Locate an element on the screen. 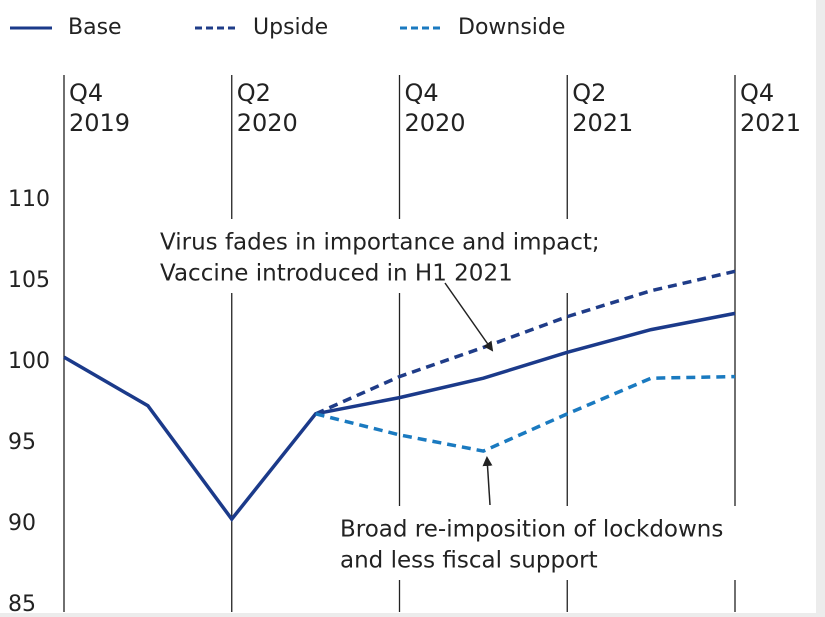 The width and height of the screenshot is (825, 617). annotation-text: Virus fades in importance and impact; is located at coordinates (380, 243).